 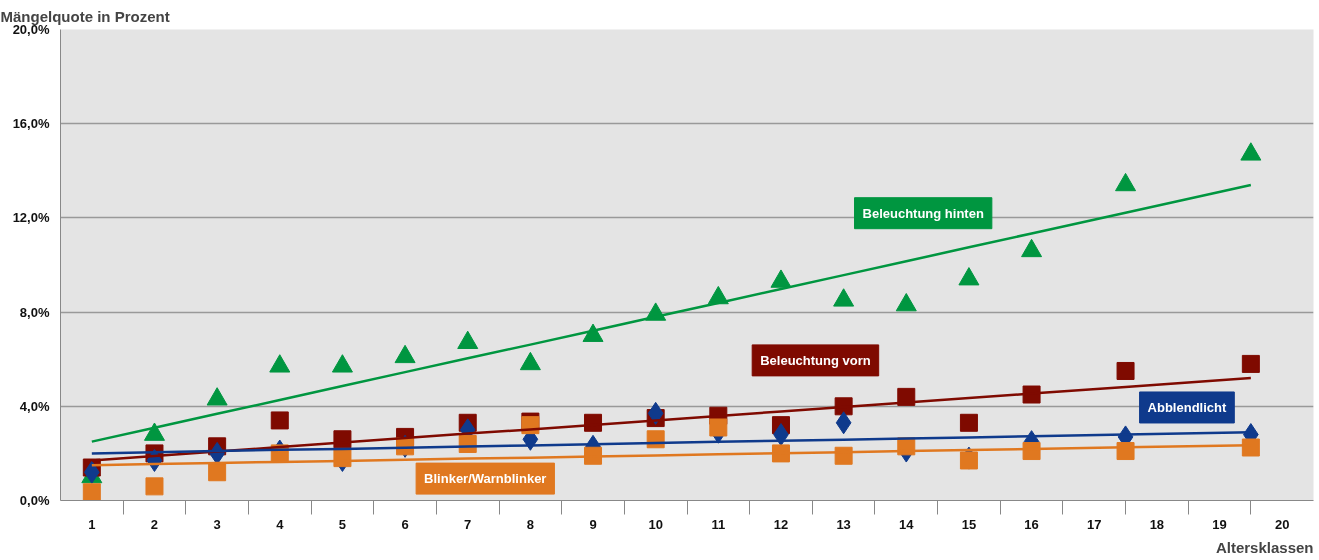 I want to click on x-tick-label: 14, so click(x=907, y=524).